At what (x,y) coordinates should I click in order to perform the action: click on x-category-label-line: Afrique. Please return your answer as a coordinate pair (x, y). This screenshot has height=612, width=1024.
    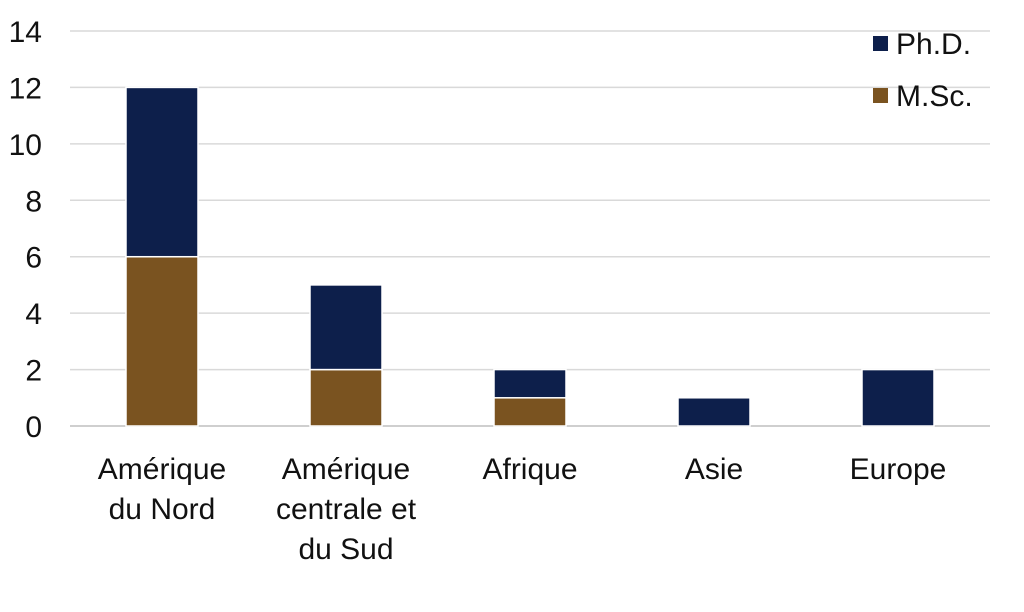
    Looking at the image, I should click on (529, 469).